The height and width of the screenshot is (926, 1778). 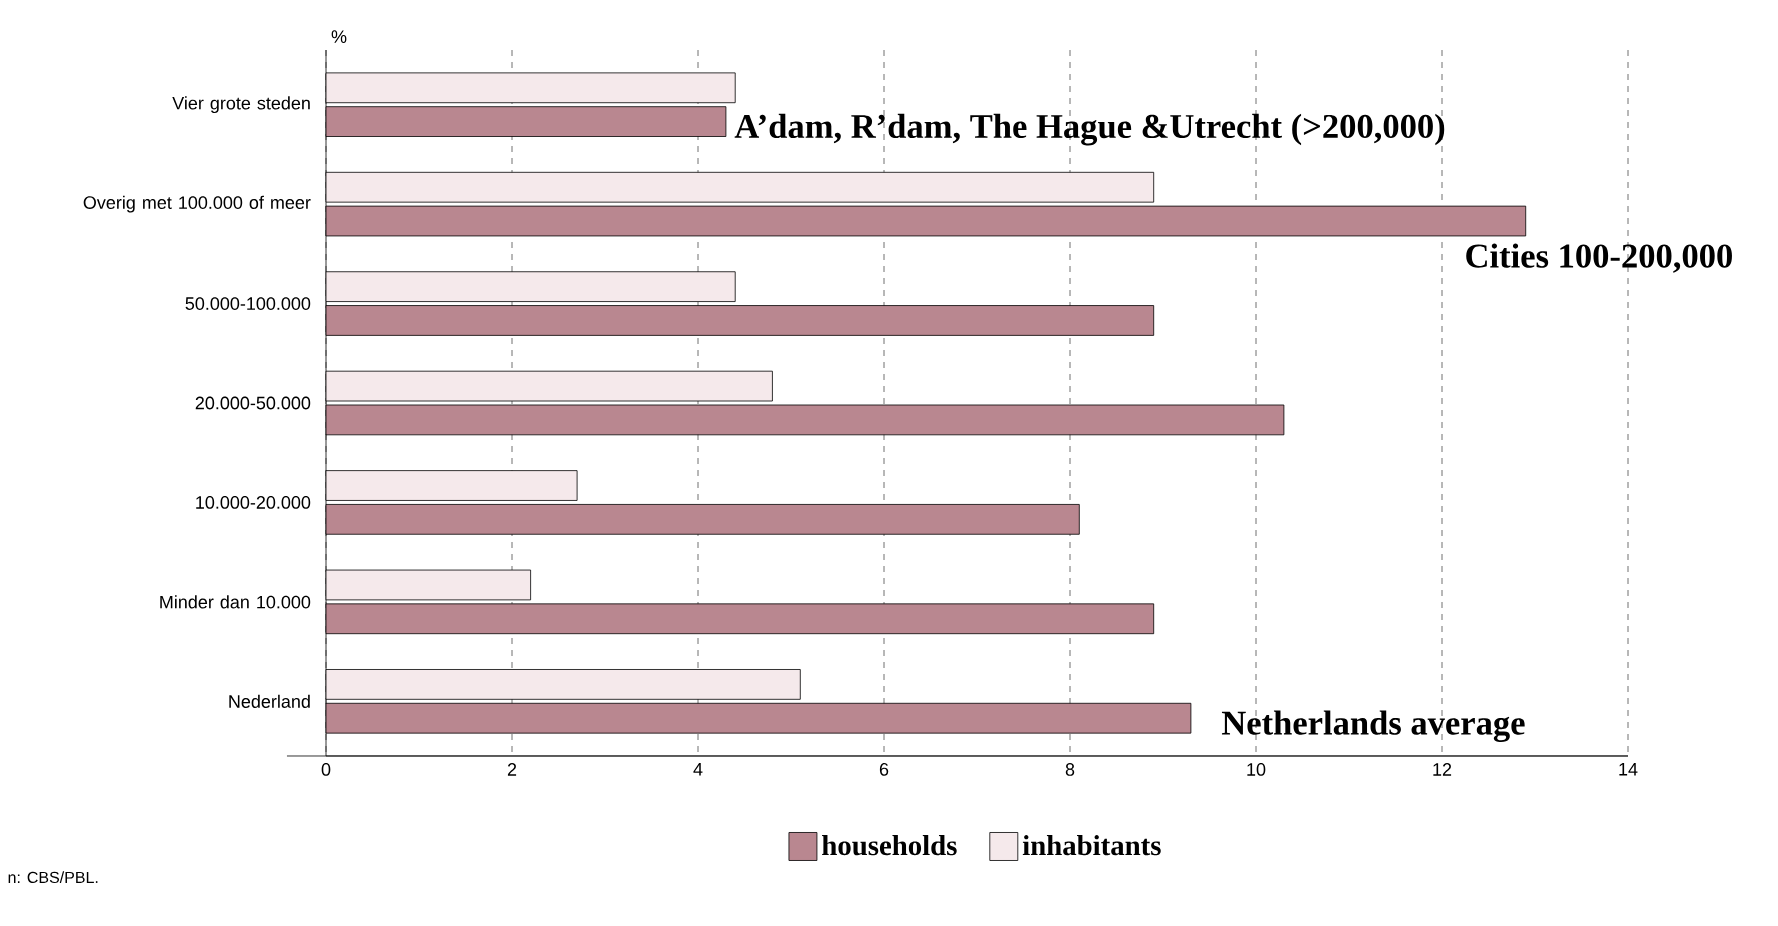 What do you see at coordinates (253, 502) in the screenshot?
I see `y-tick-label: 10.000-20.000` at bounding box center [253, 502].